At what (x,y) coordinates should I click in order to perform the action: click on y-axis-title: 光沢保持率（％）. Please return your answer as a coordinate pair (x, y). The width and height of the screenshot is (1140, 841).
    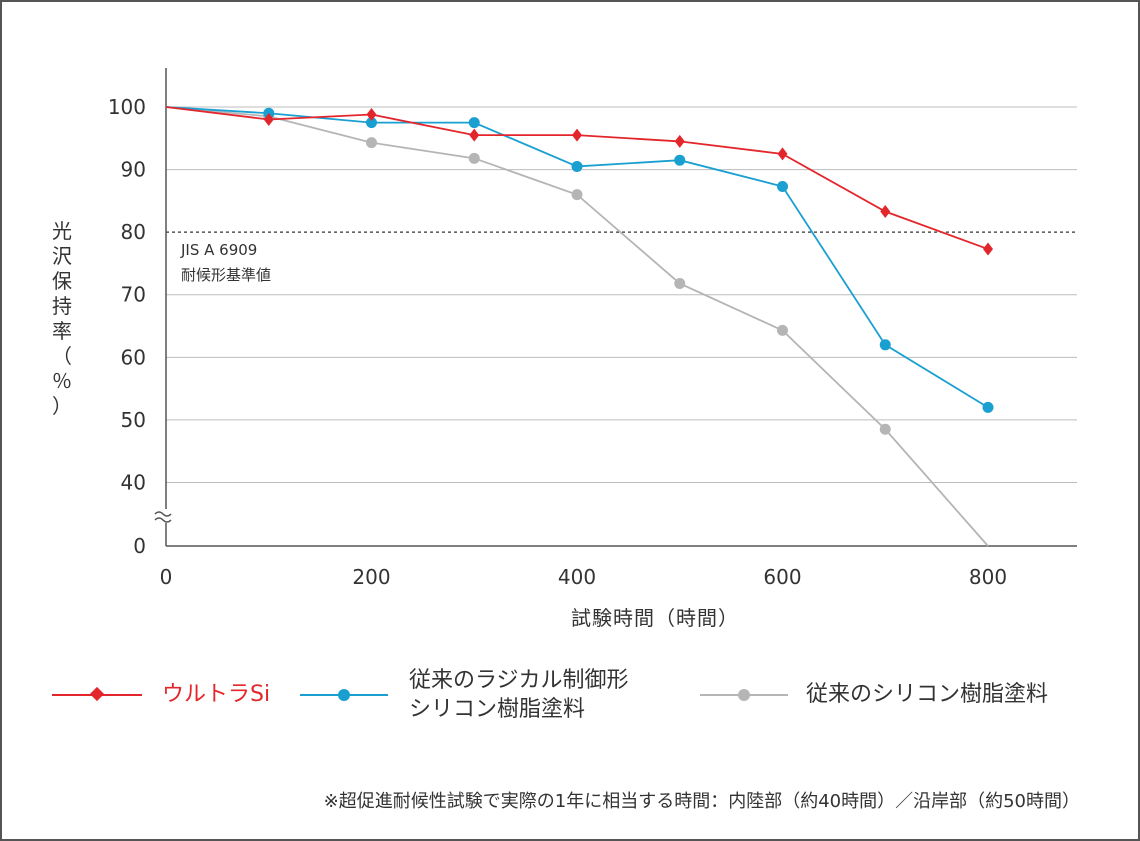
    Looking at the image, I should click on (62, 318).